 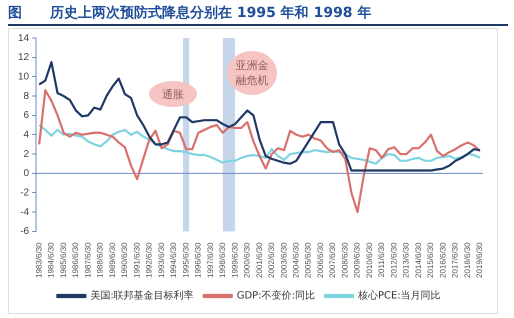 What do you see at coordinates (320, 260) in the screenshot?
I see `x-tick-label: 2006/6/30` at bounding box center [320, 260].